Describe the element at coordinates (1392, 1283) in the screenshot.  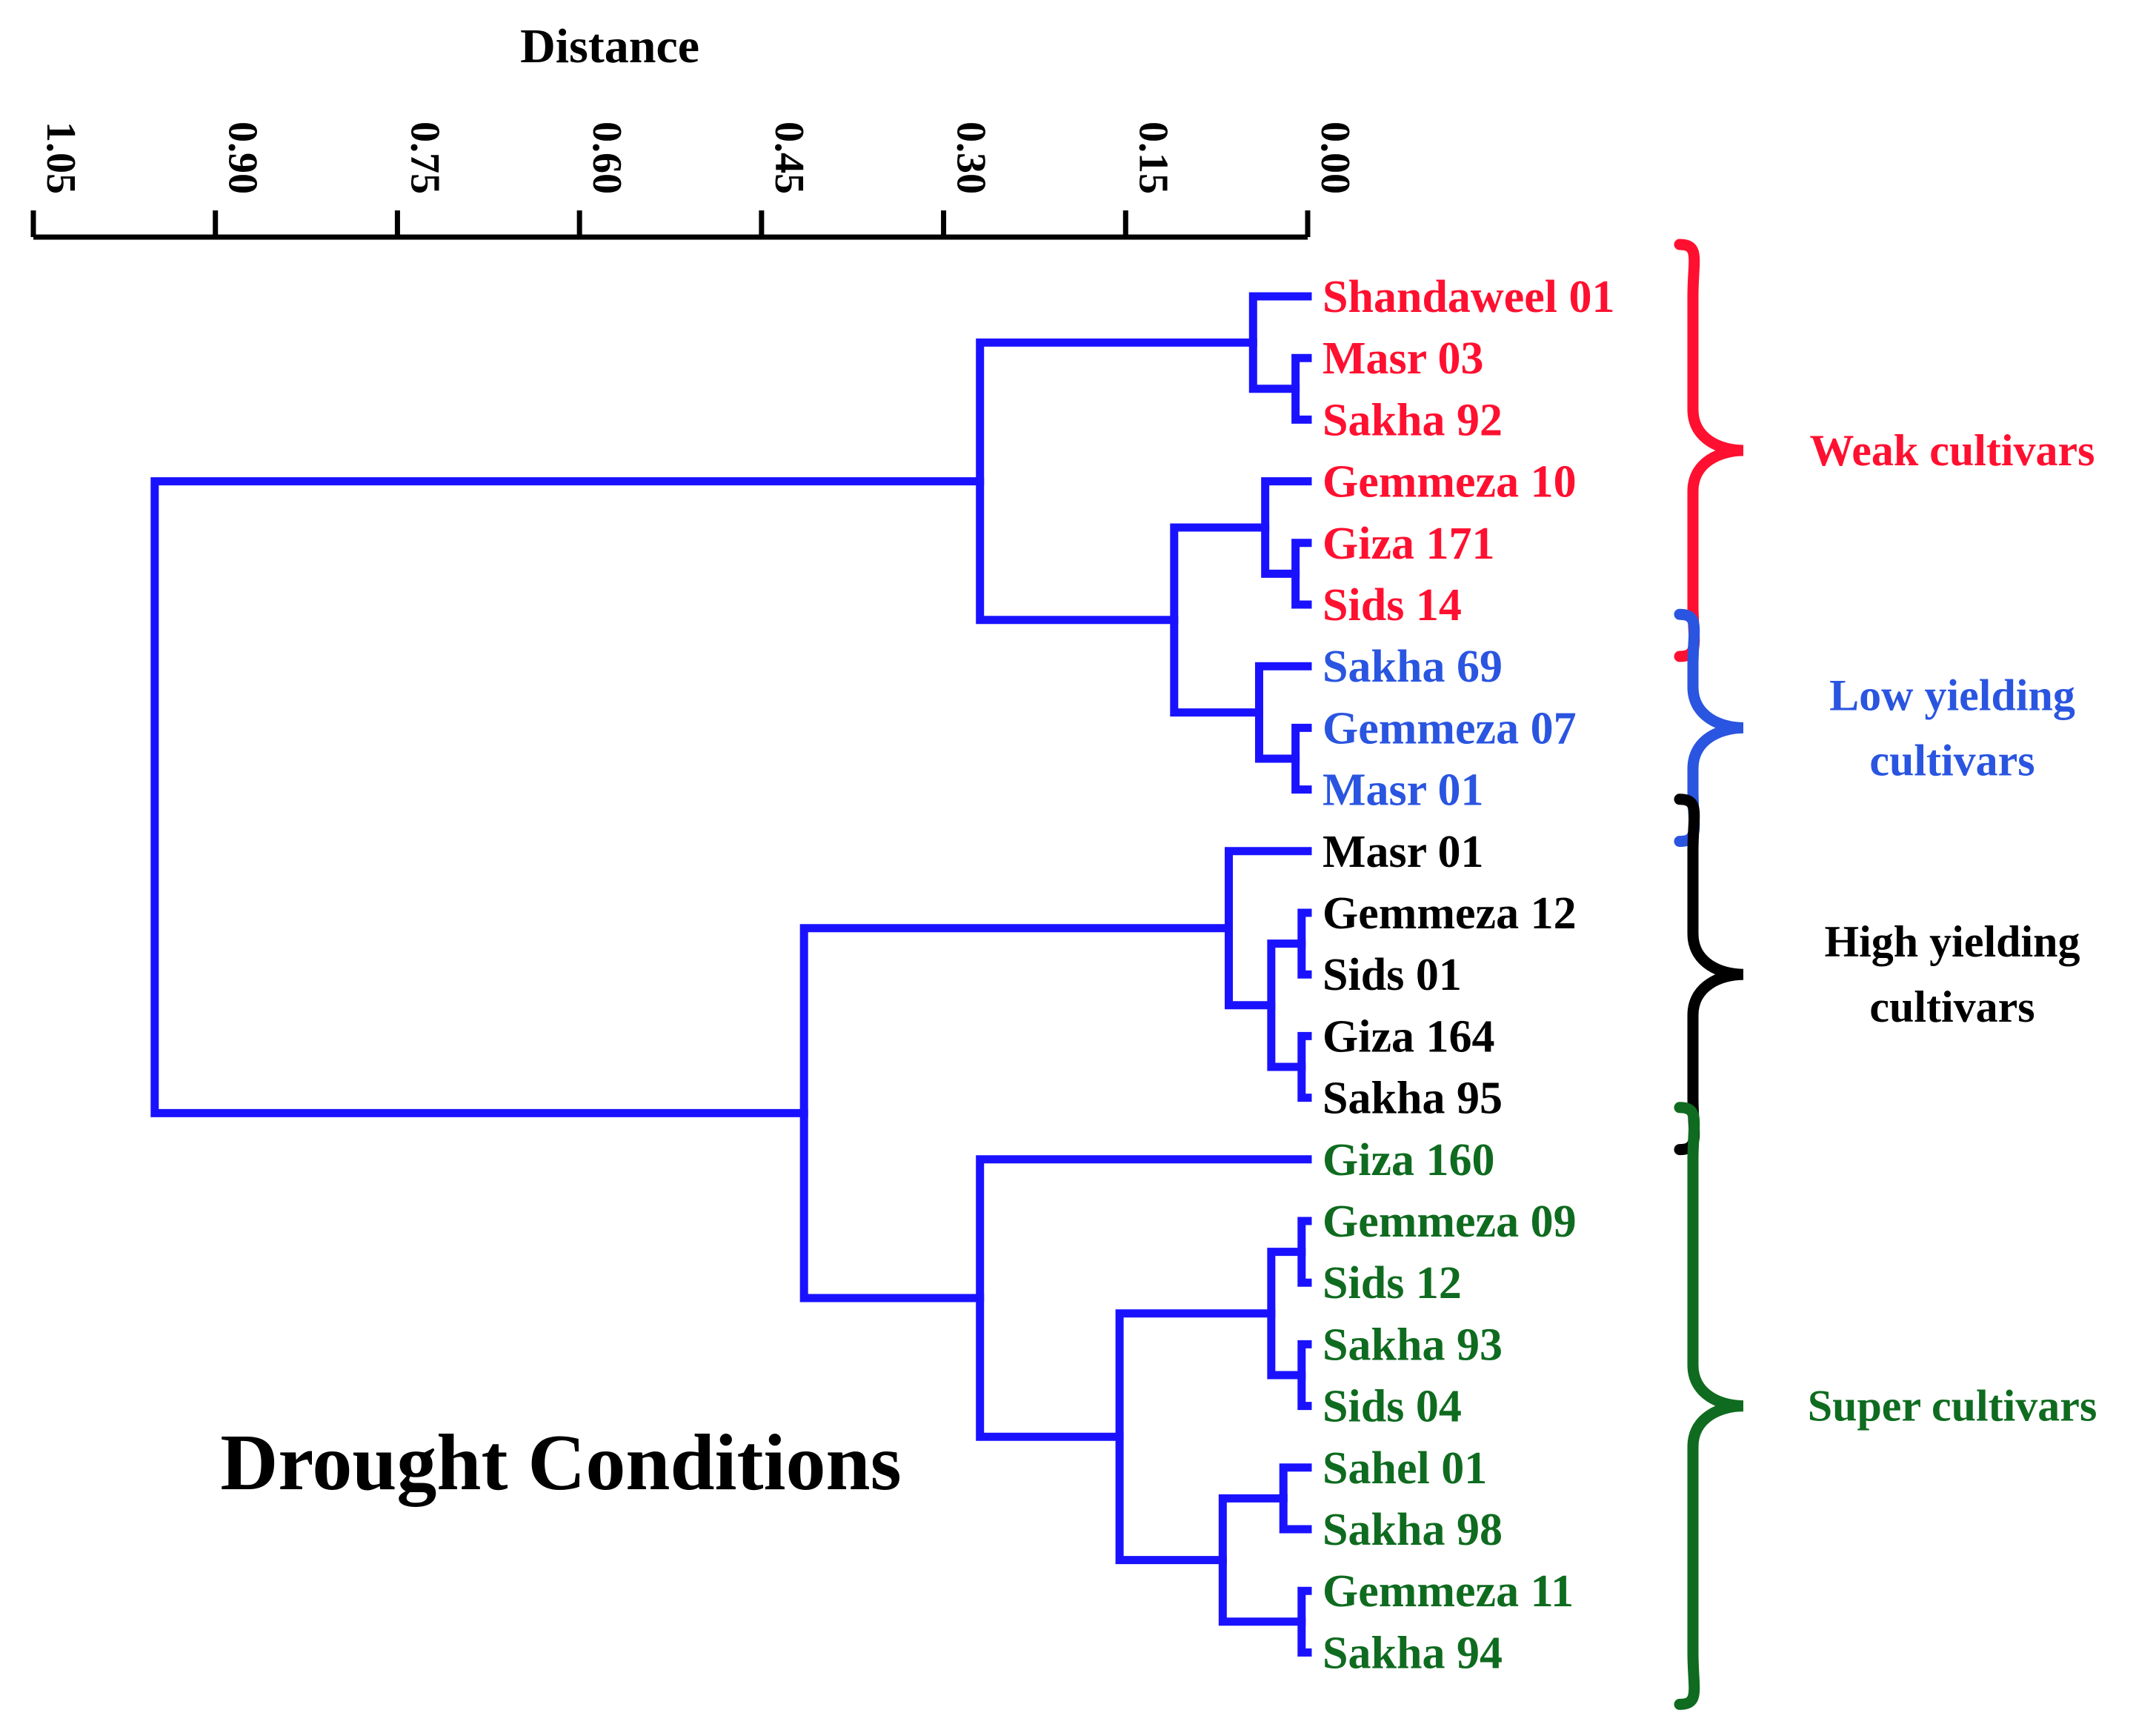
I see `leaf-label: Sids 12` at that location.